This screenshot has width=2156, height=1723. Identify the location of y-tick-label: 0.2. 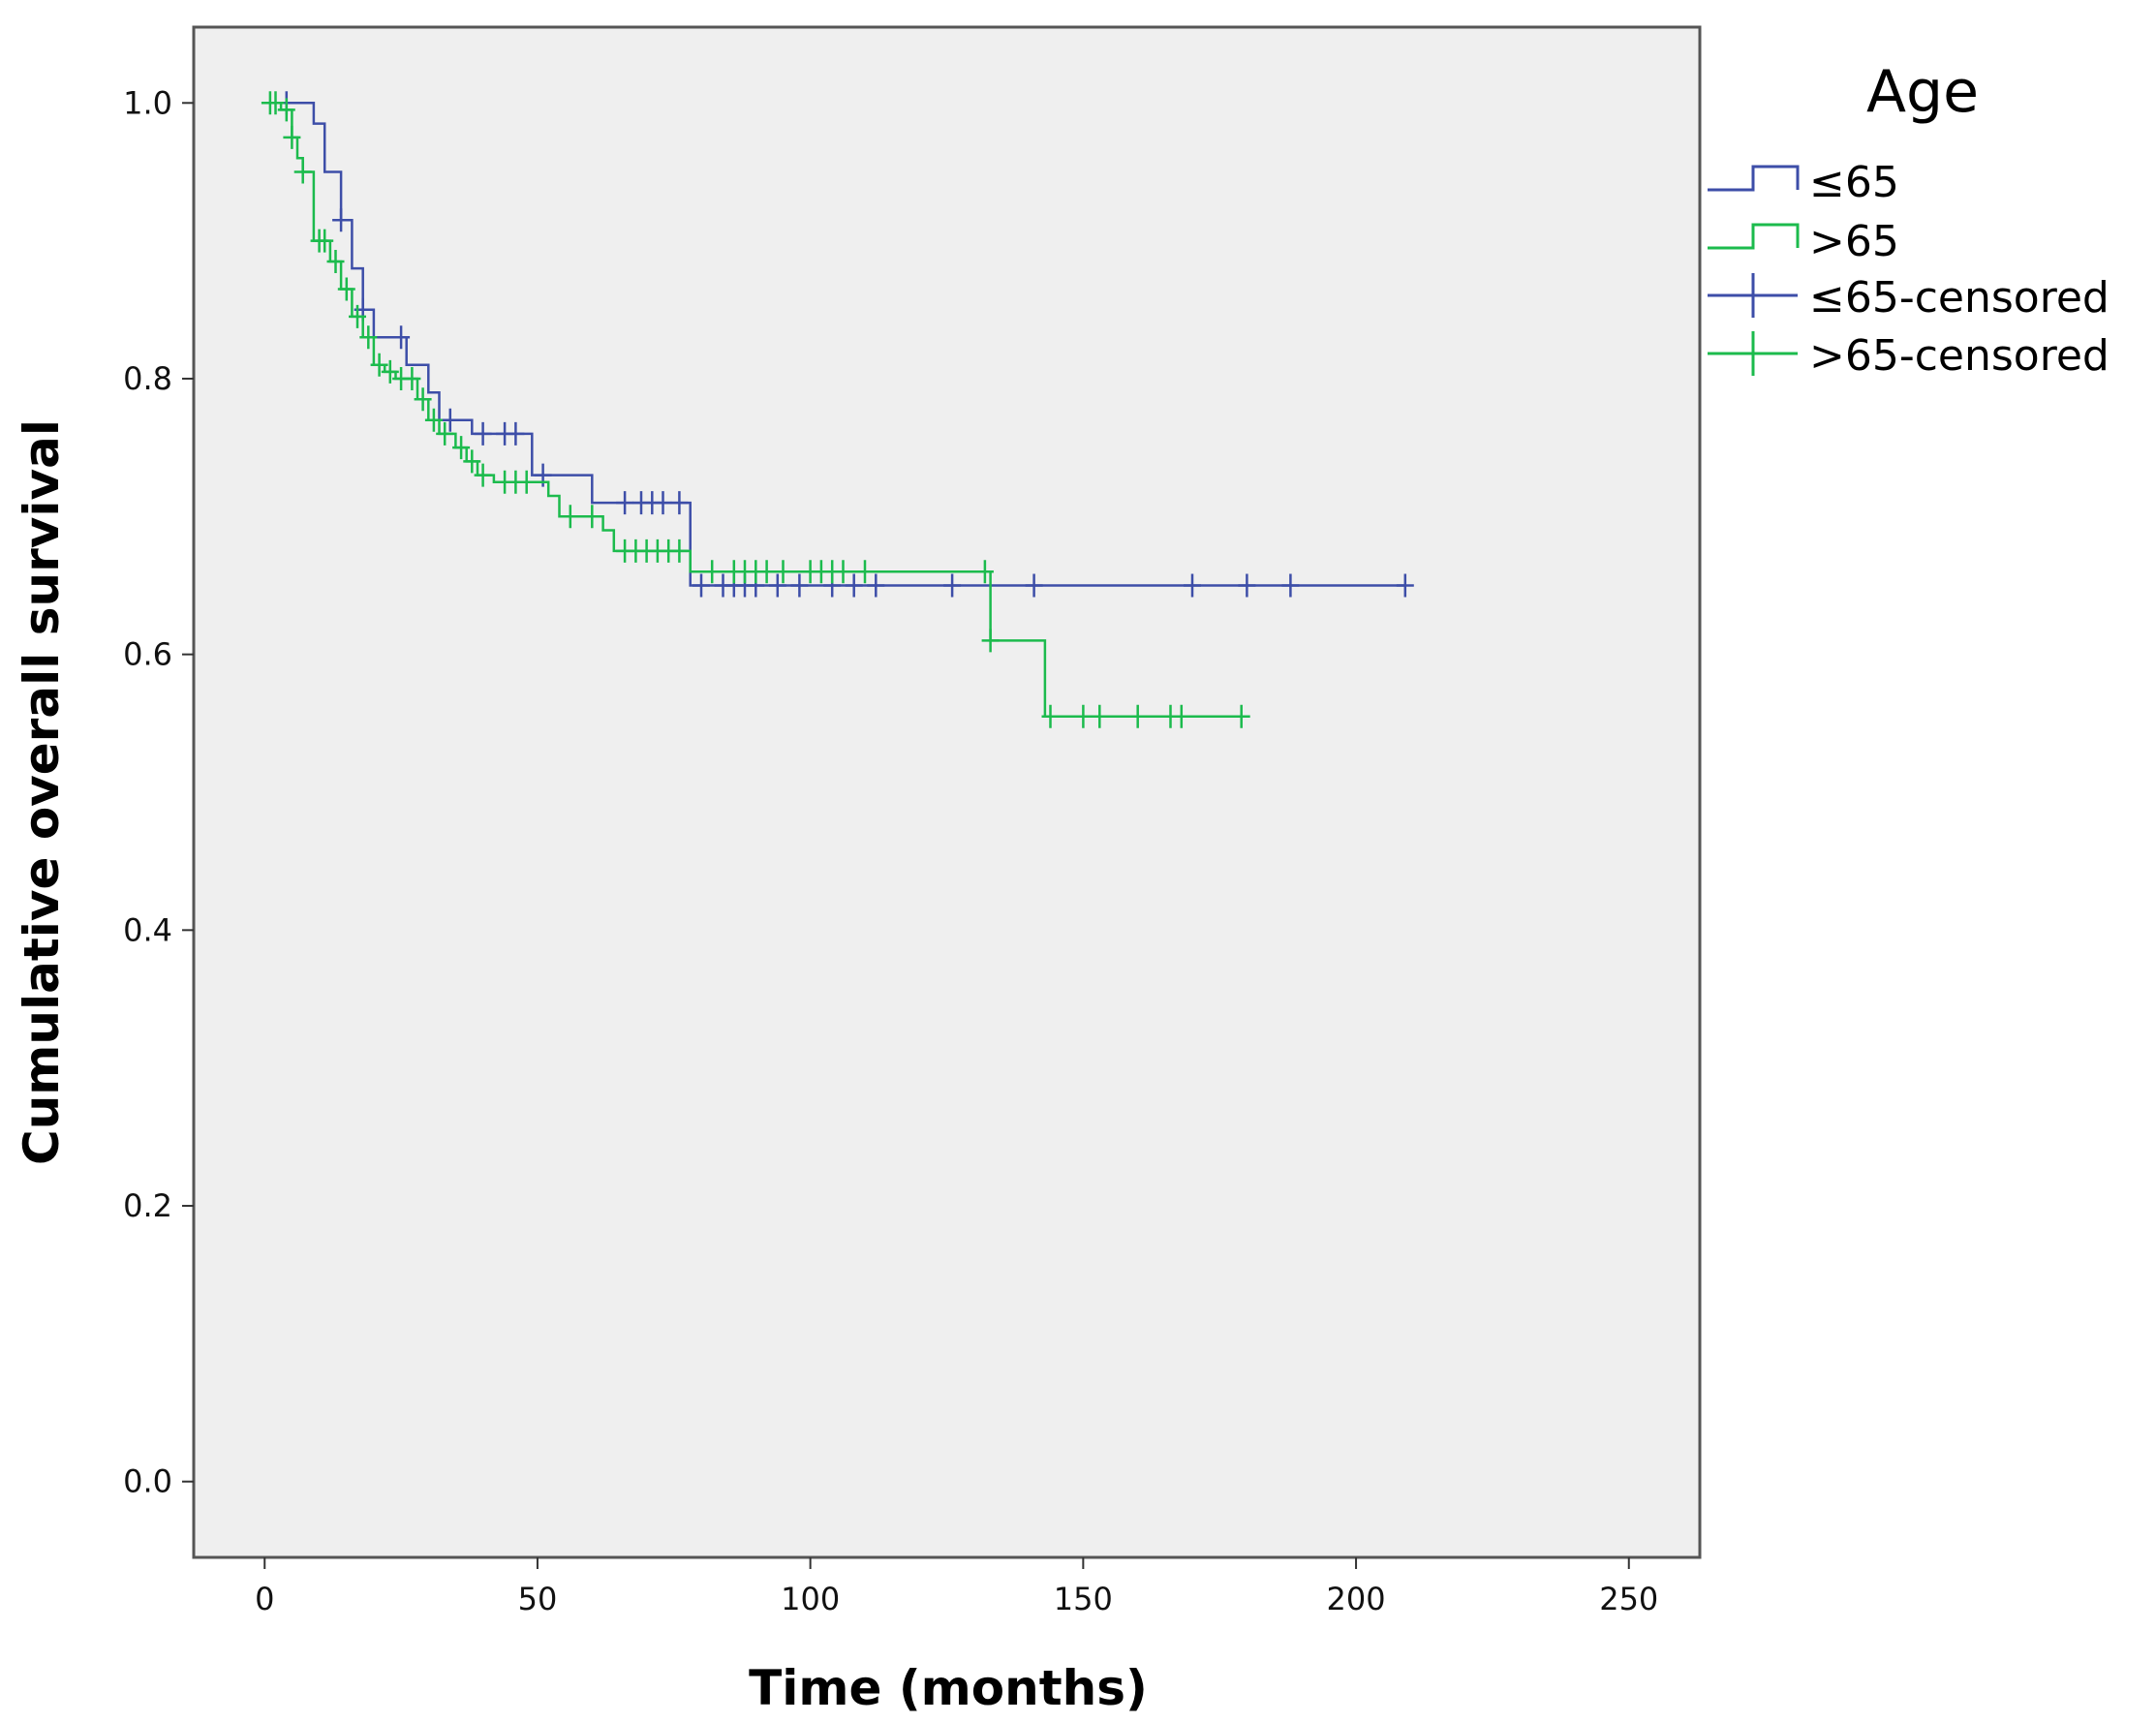
(147, 1205).